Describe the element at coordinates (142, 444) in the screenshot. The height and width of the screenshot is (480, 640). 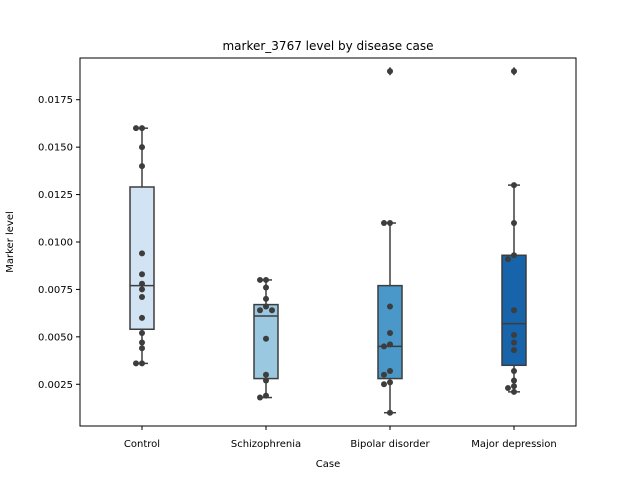
I see `x-tick-label: Control` at that location.